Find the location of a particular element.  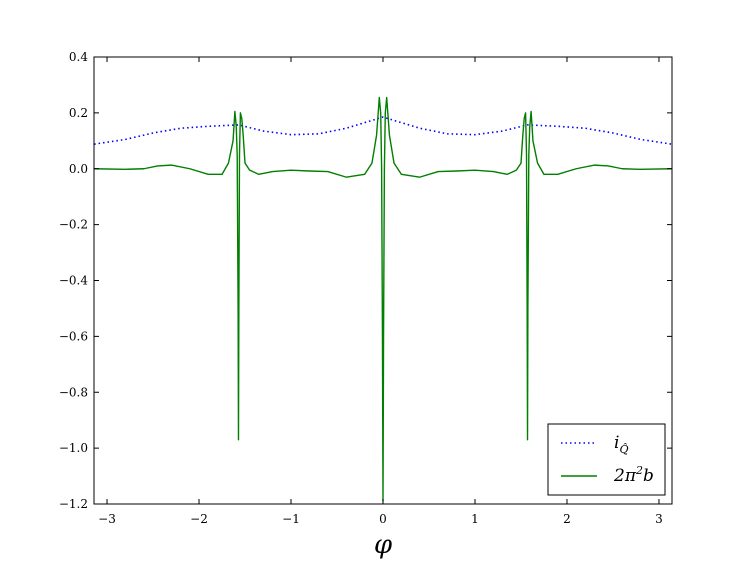

x-tick-label: 0 is located at coordinates (383, 519).